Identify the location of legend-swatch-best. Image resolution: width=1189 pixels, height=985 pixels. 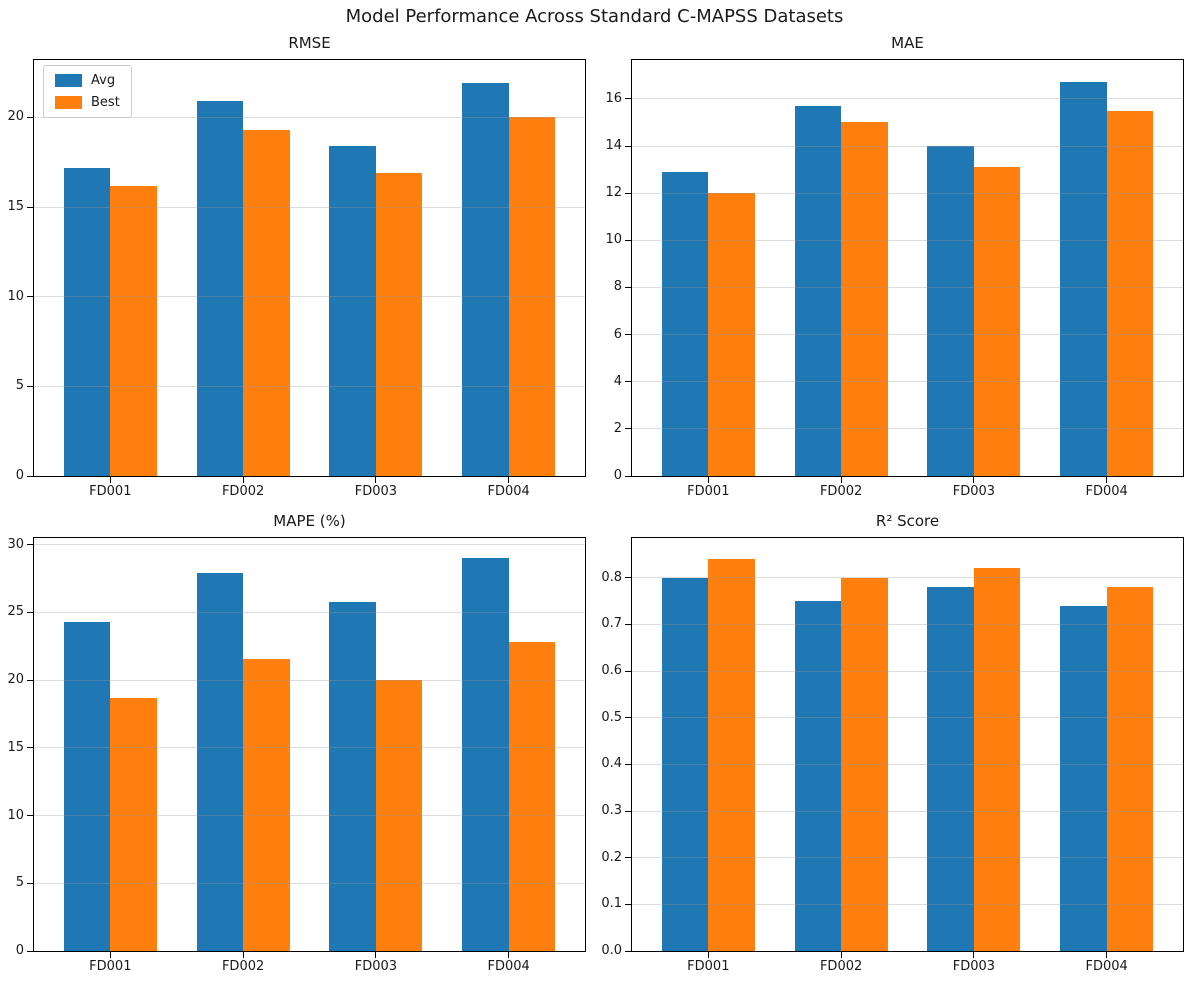
(68, 102).